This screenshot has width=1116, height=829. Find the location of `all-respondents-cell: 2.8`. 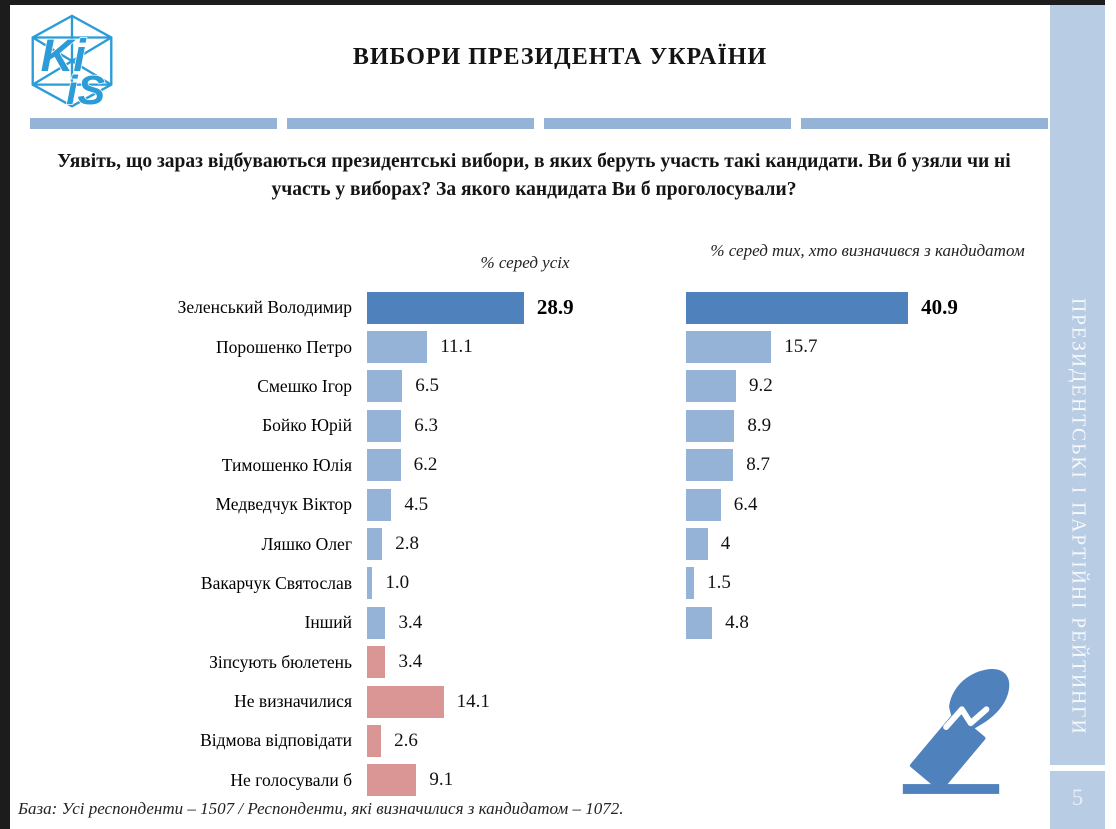

all-respondents-cell: 2.8 is located at coordinates (526, 543).